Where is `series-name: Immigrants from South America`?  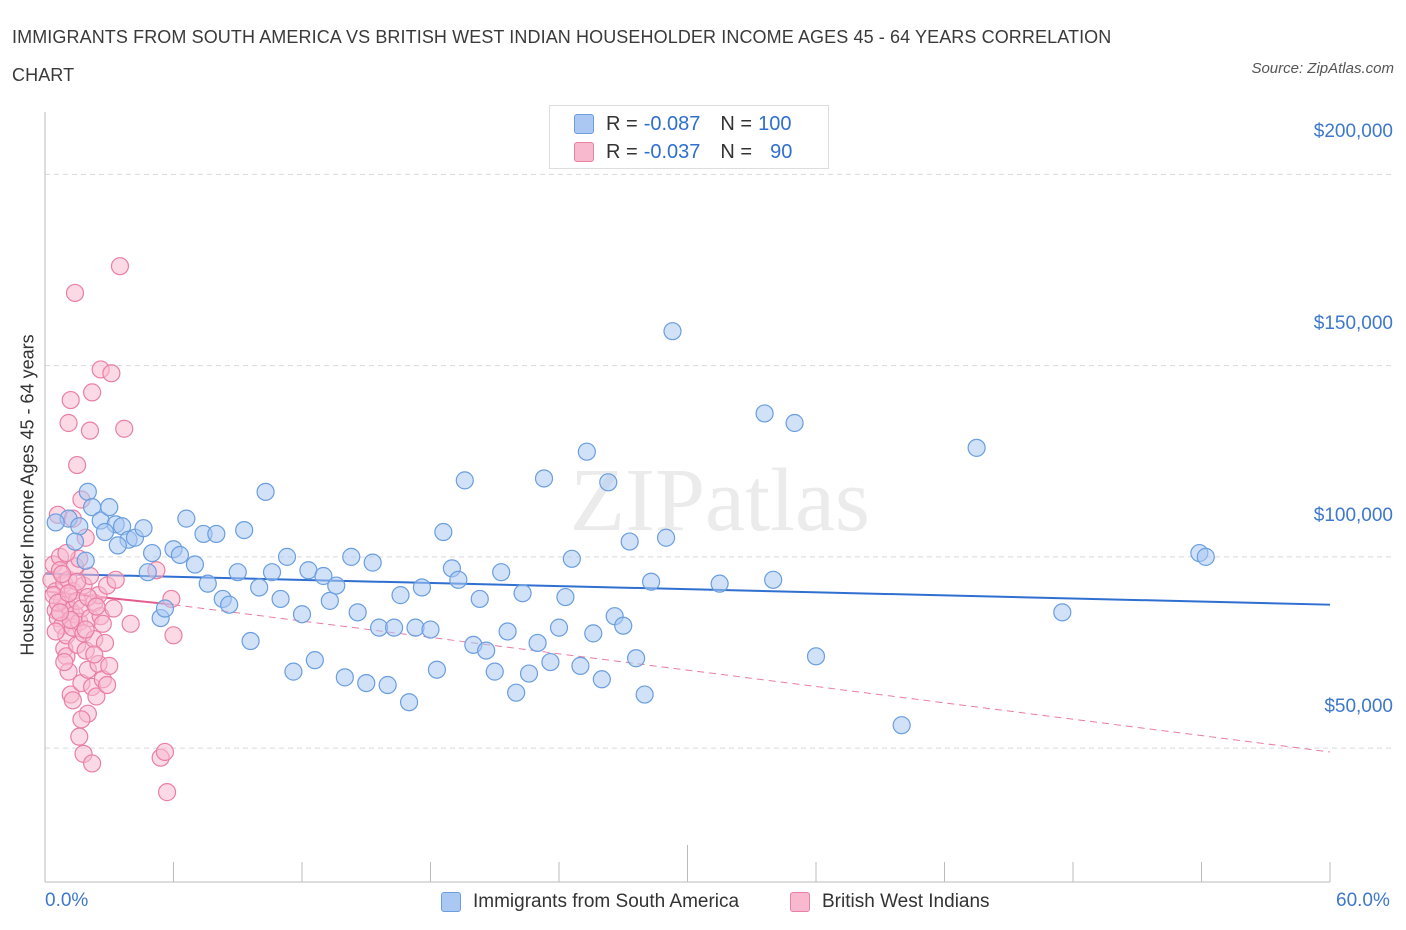 series-name: Immigrants from South America is located at coordinates (606, 901).